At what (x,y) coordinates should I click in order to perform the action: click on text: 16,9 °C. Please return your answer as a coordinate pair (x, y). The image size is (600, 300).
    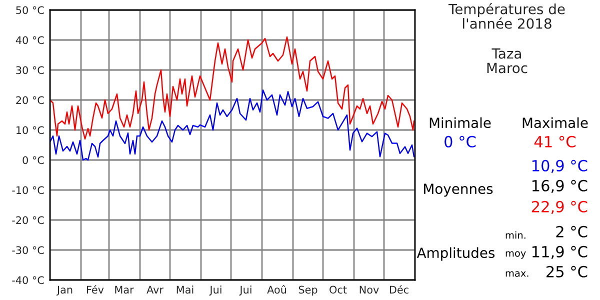
    Looking at the image, I should click on (560, 186).